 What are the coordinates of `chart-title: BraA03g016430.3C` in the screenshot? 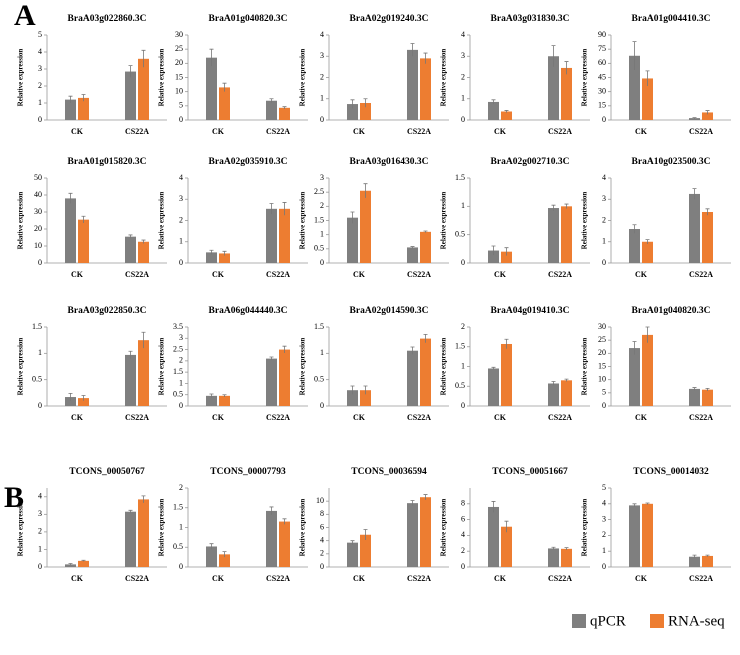 It's located at (389, 162).